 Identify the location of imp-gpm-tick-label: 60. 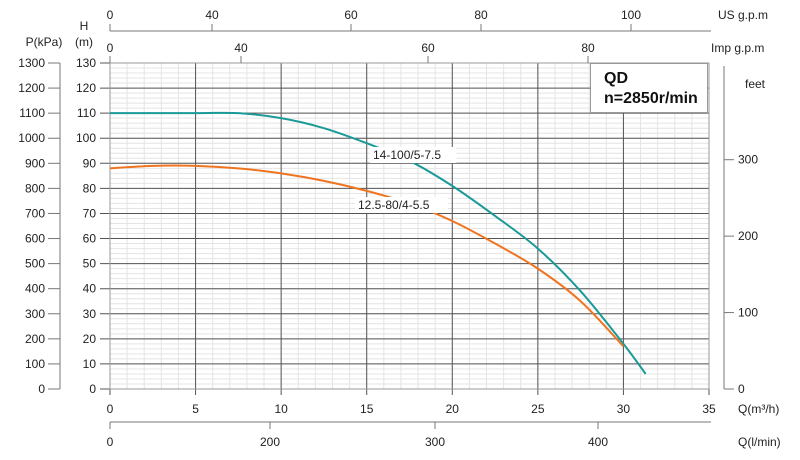
(428, 48).